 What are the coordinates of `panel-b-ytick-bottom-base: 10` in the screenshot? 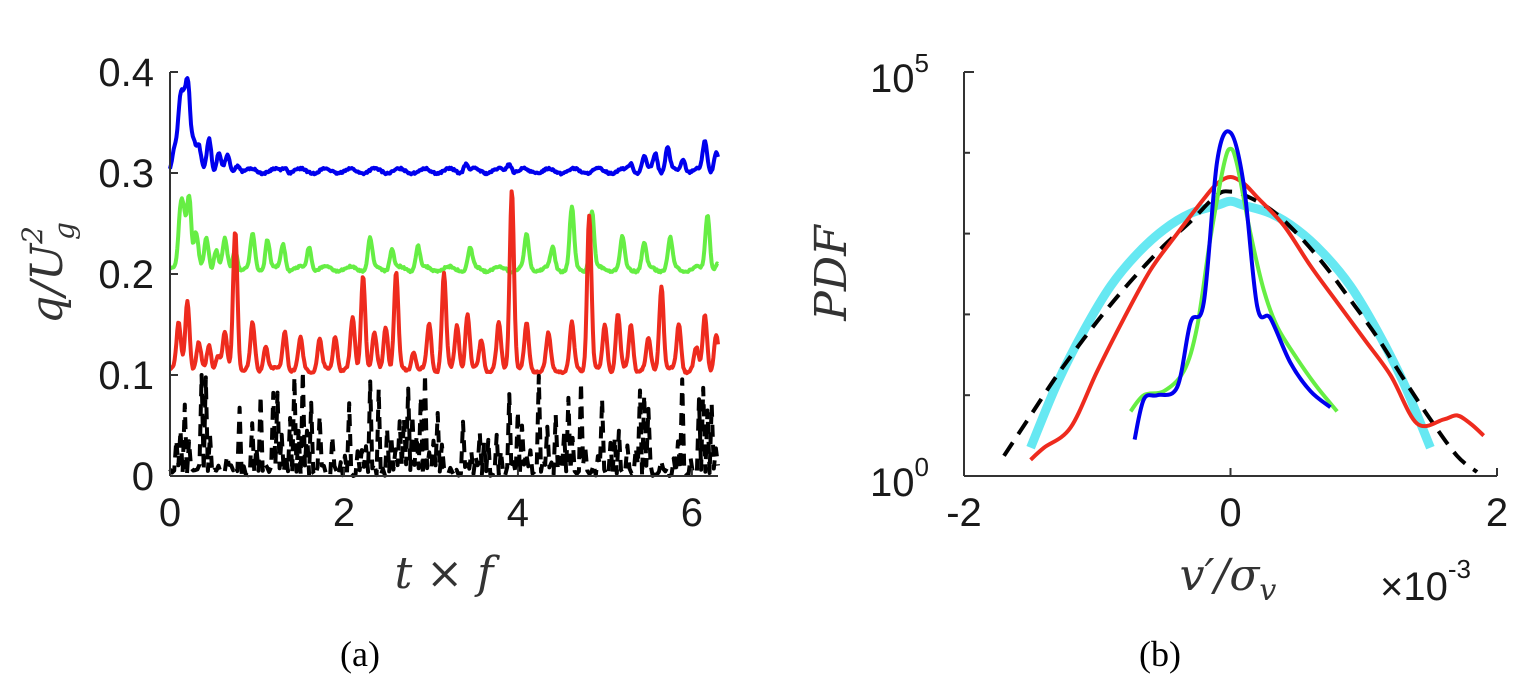 It's located at (892, 483).